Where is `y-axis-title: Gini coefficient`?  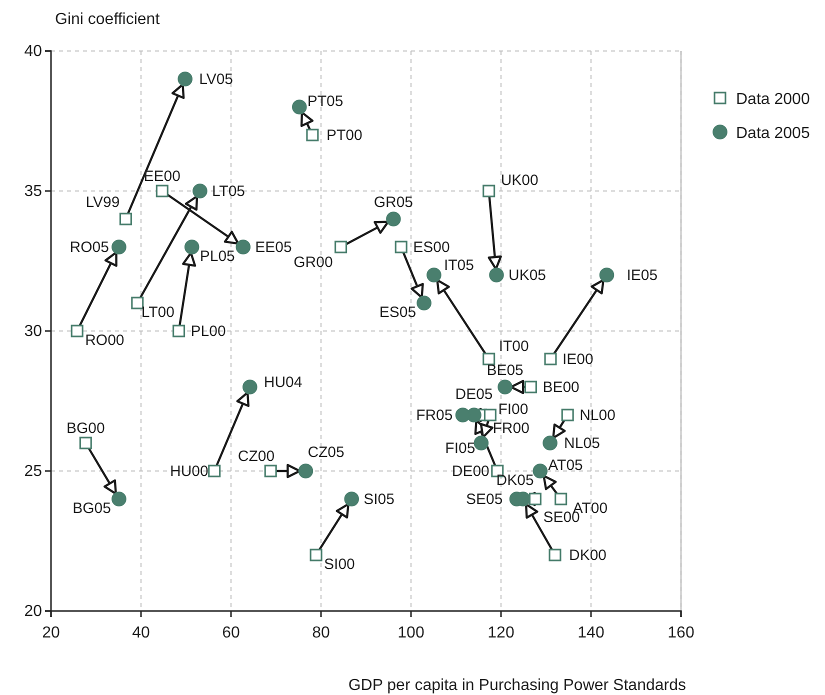
y-axis-title: Gini coefficient is located at coordinates (107, 19).